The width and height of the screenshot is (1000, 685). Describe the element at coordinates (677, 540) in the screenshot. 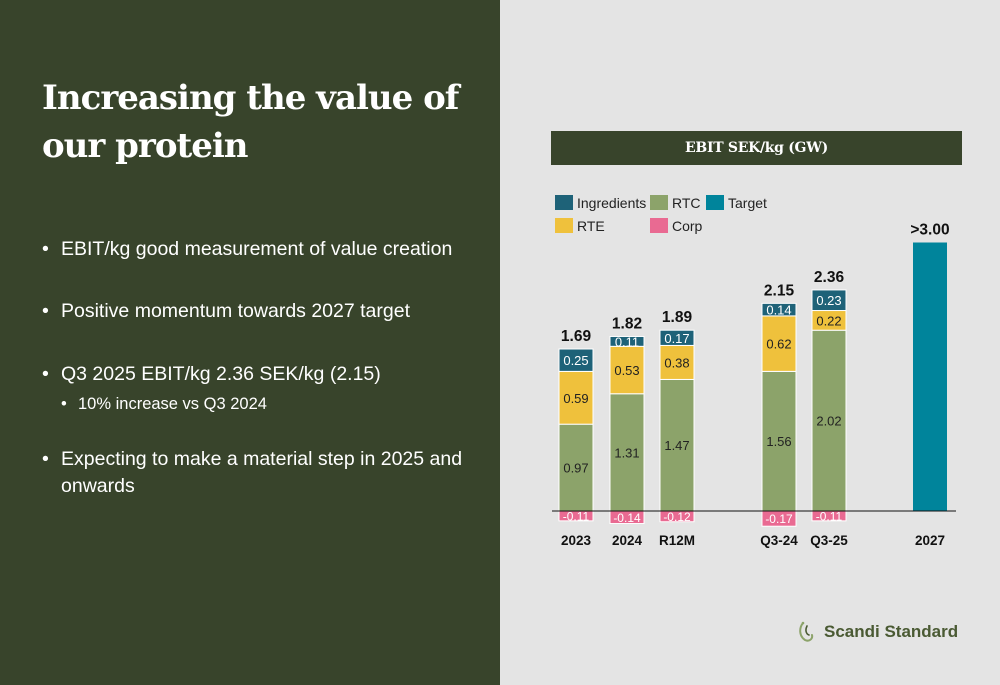

I see `x-tick-label: R12M` at that location.